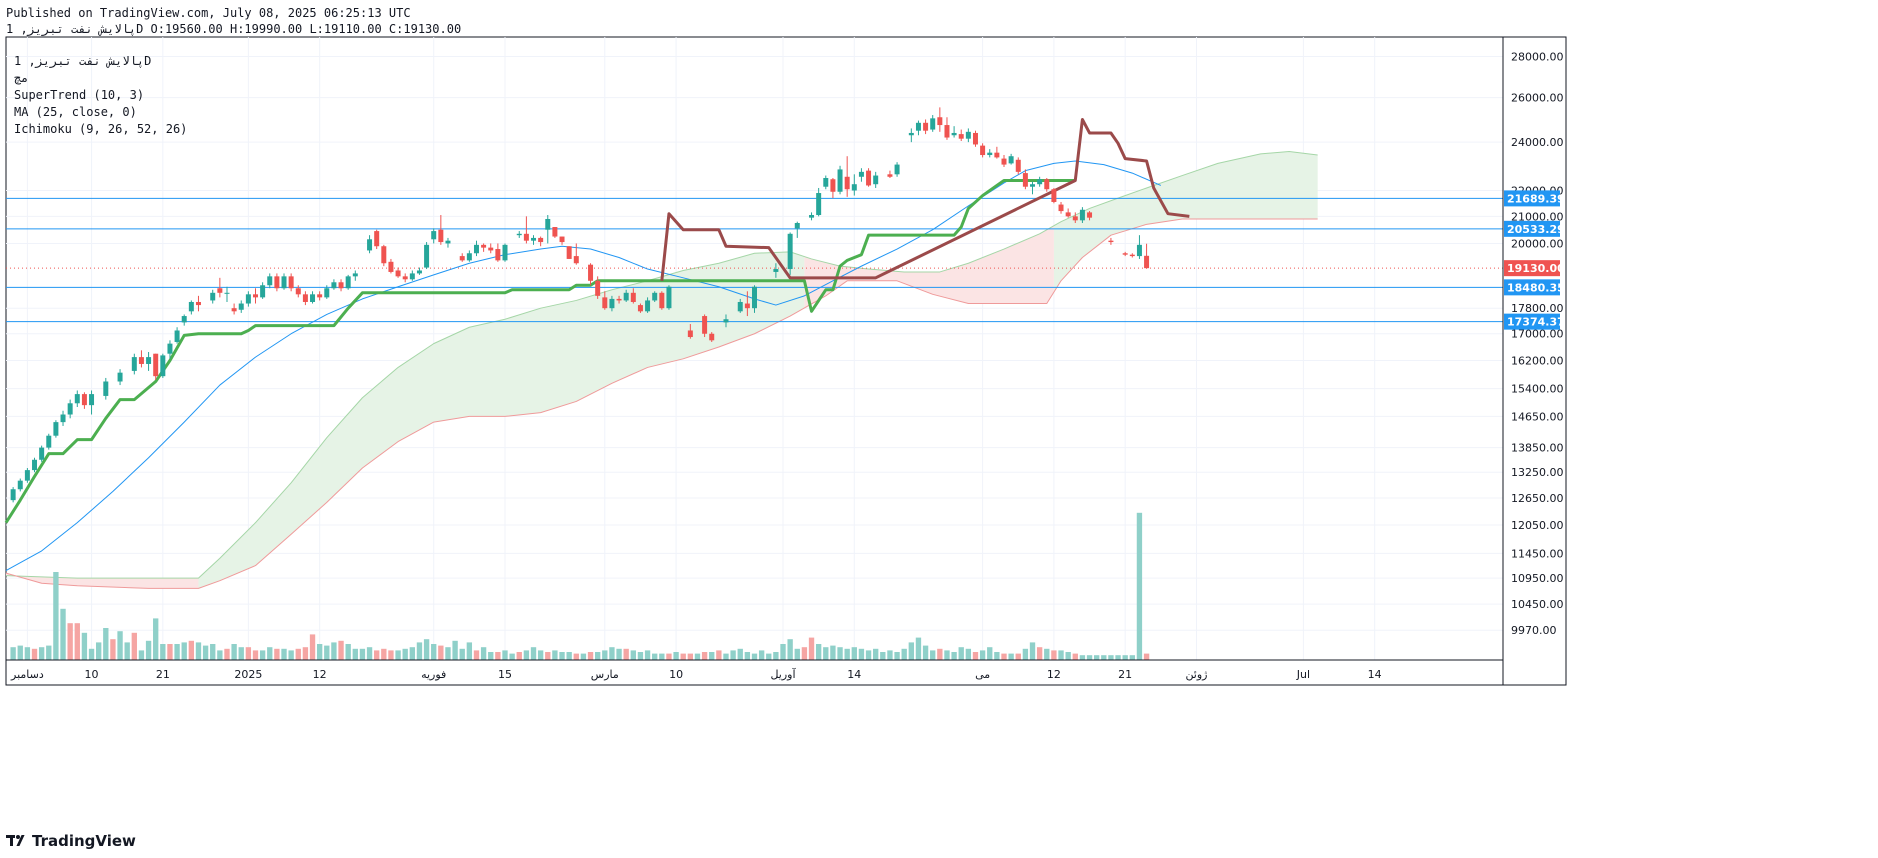 This screenshot has width=1878, height=858. Describe the element at coordinates (71, 841) in the screenshot. I see `tradingview-logo: TradingView` at that location.